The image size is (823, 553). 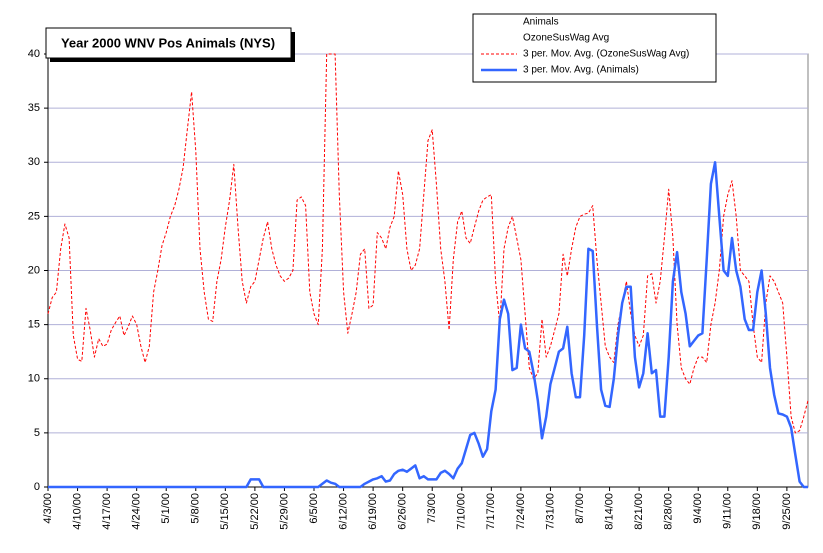 What do you see at coordinates (34, 325) in the screenshot?
I see `y-tick-label: 15` at bounding box center [34, 325].